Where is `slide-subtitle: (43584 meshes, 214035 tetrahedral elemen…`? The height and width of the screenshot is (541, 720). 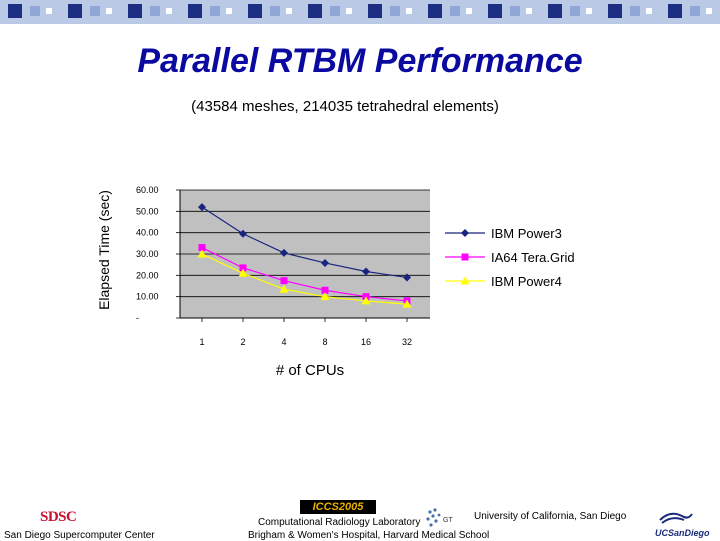 slide-subtitle: (43584 meshes, 214035 tetrahedral elemen… is located at coordinates (345, 106).